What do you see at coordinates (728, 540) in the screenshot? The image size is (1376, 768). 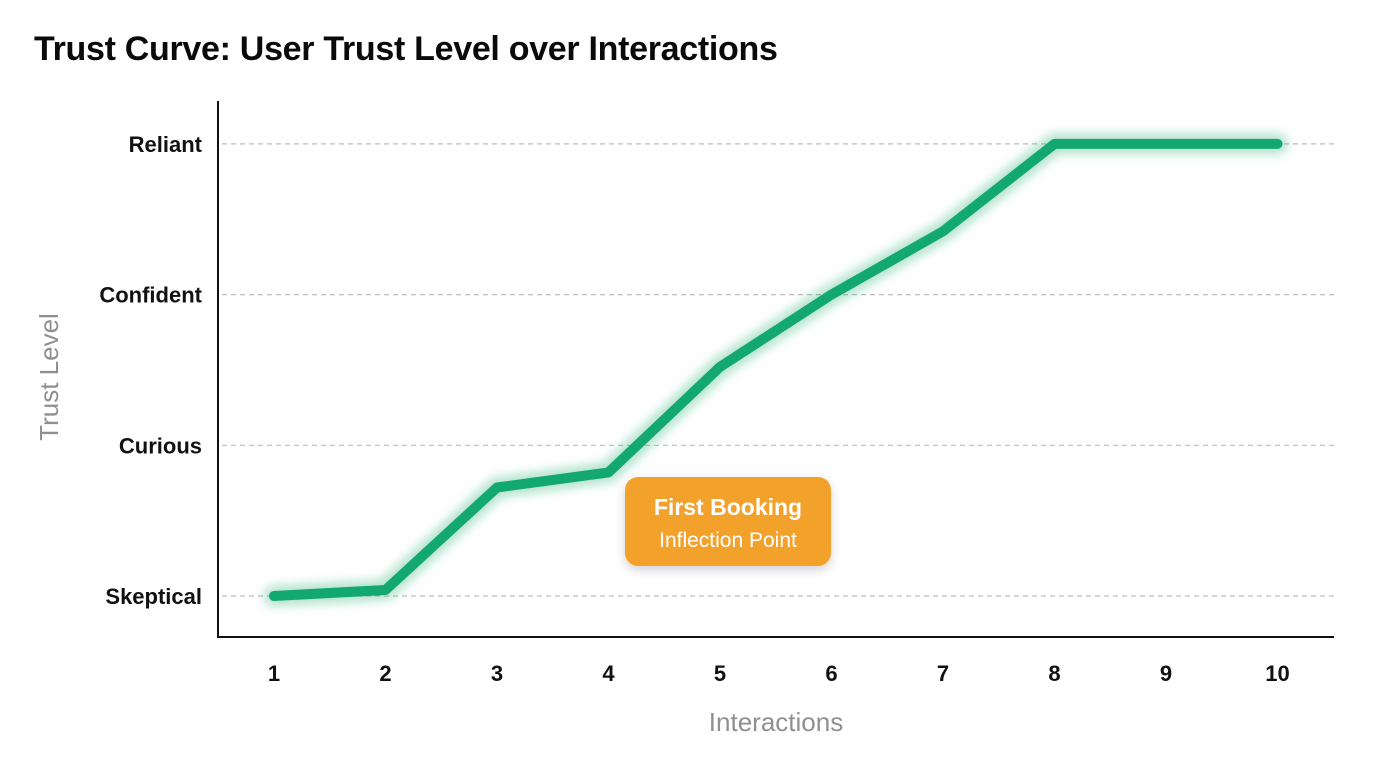 I see `annotation-subtitle: Inflection Point` at bounding box center [728, 540].